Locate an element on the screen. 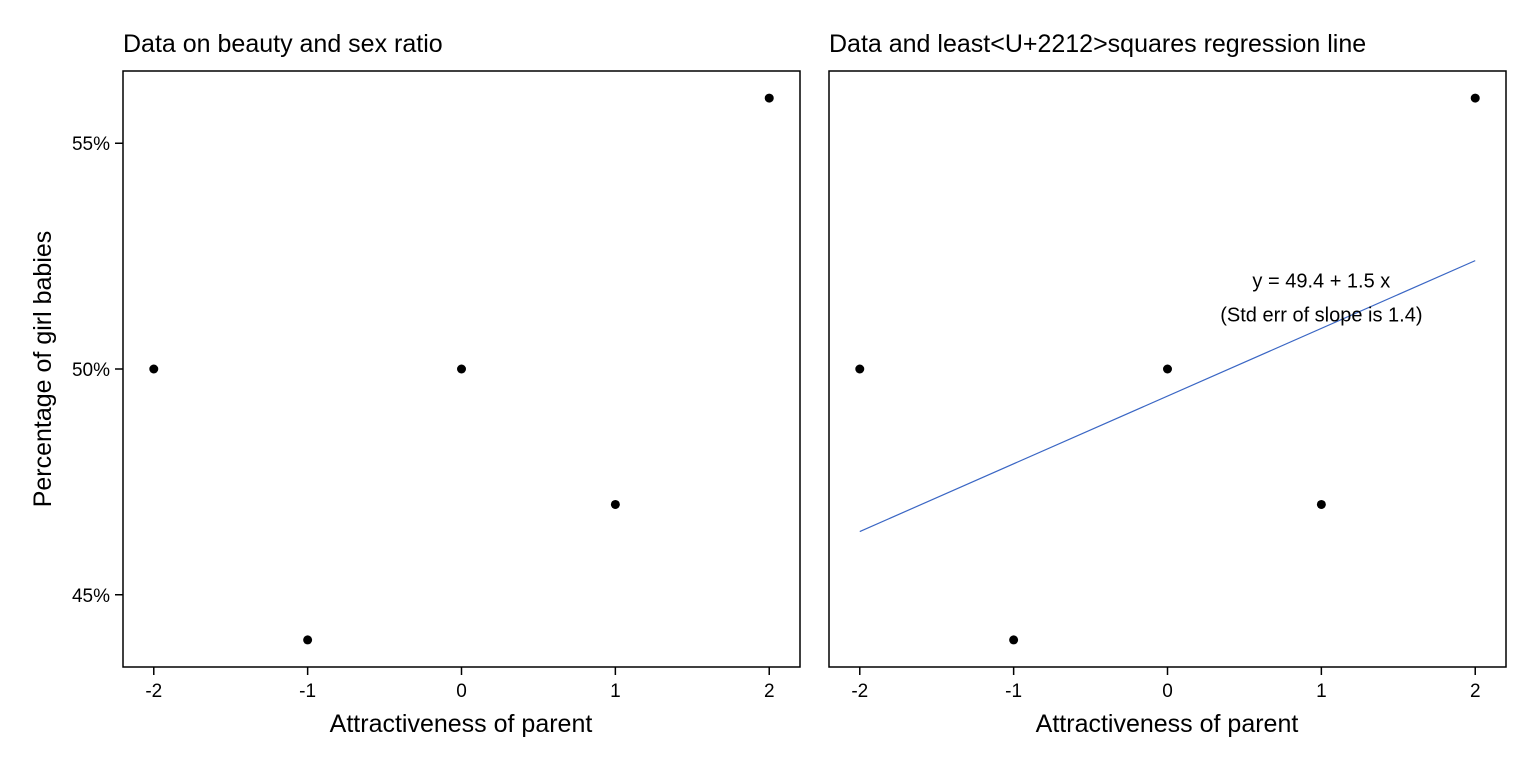 This screenshot has width=1536, height=768. y-axis-ticks: 45% 50% 55% is located at coordinates (97, 370).